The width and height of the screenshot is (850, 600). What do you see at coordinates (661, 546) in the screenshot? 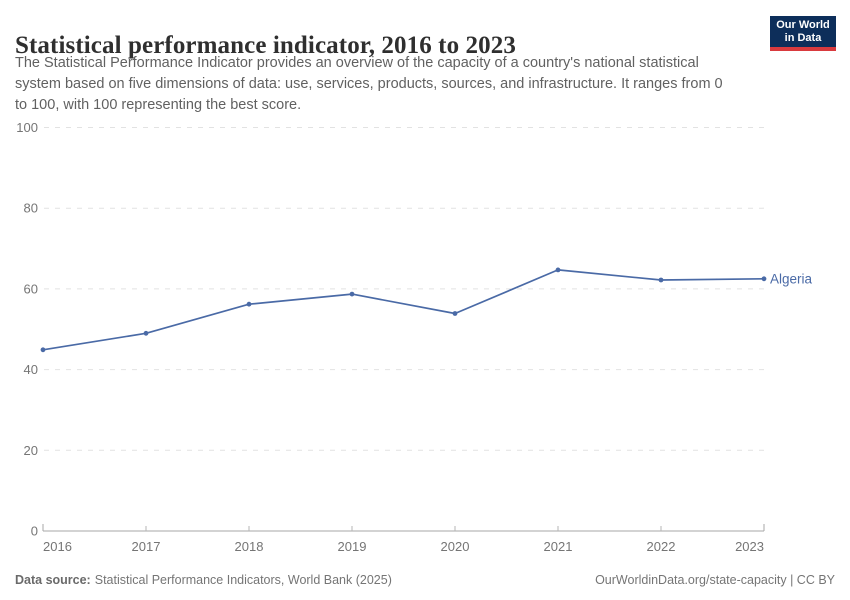
I see `x-axis-tick-label: 2022` at bounding box center [661, 546].